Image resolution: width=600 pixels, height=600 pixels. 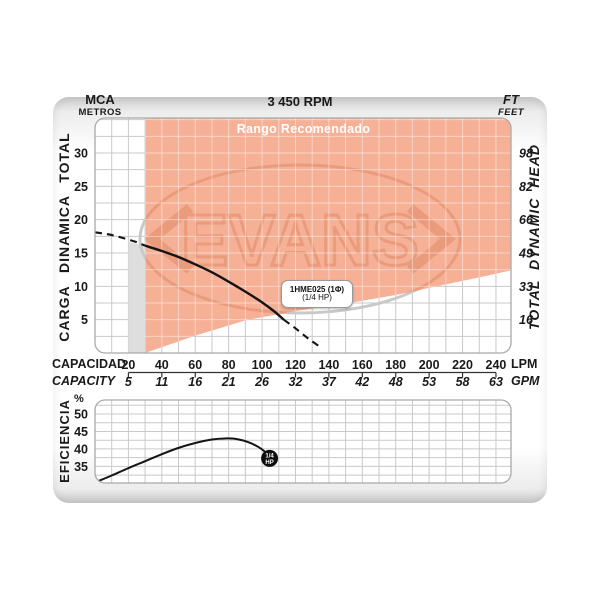 What do you see at coordinates (81, 432) in the screenshot?
I see `efficiency-tick-label: 45` at bounding box center [81, 432].